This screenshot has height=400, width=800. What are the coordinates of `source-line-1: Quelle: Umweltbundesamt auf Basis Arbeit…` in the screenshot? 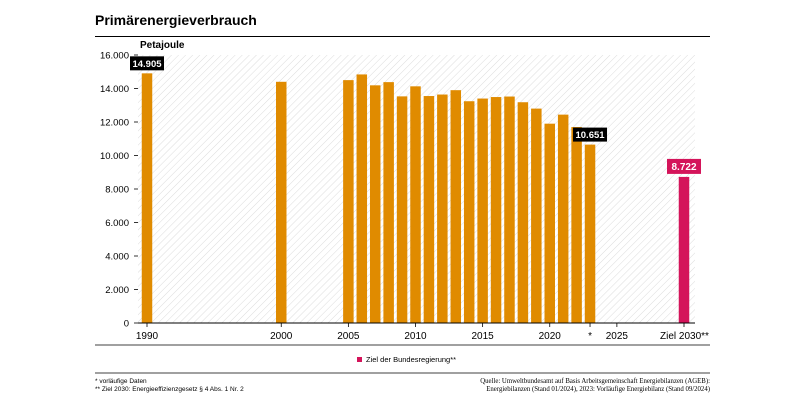 It's located at (595, 381).